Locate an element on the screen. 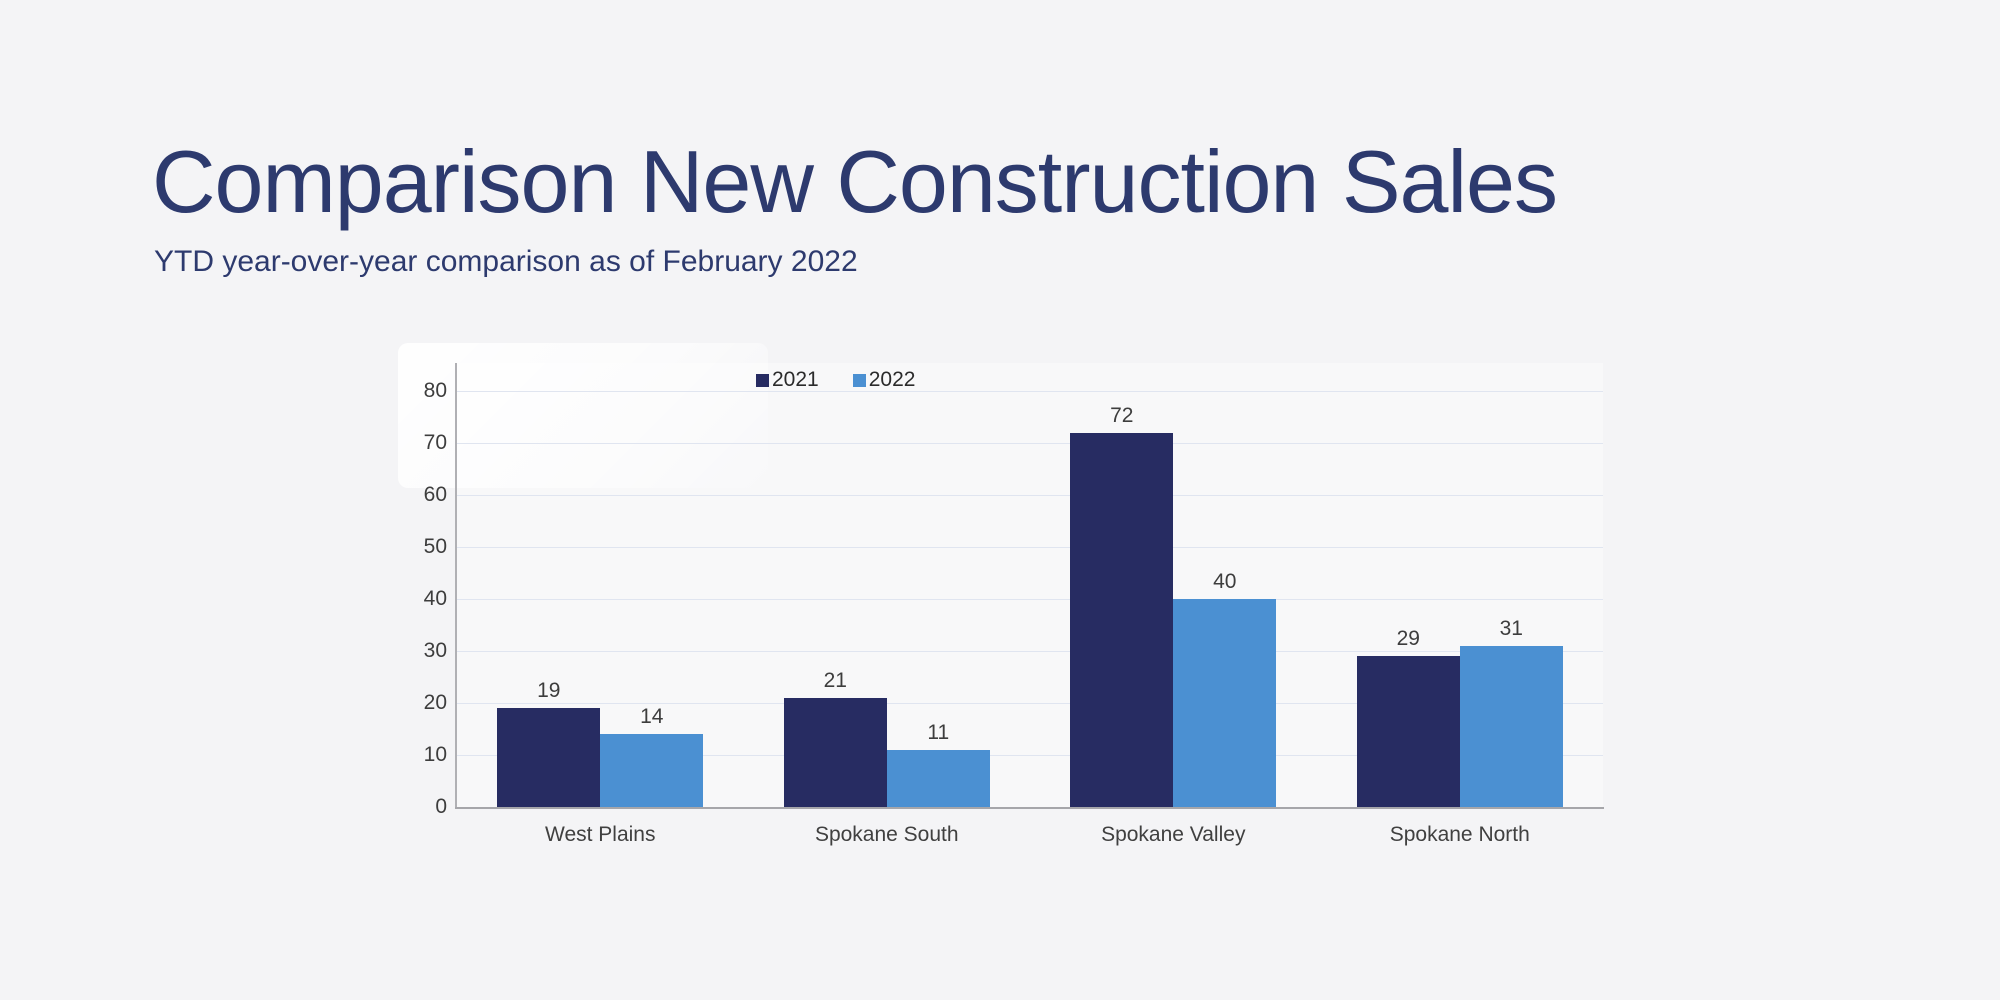  y-tick-label-20: 20 is located at coordinates (435, 702).